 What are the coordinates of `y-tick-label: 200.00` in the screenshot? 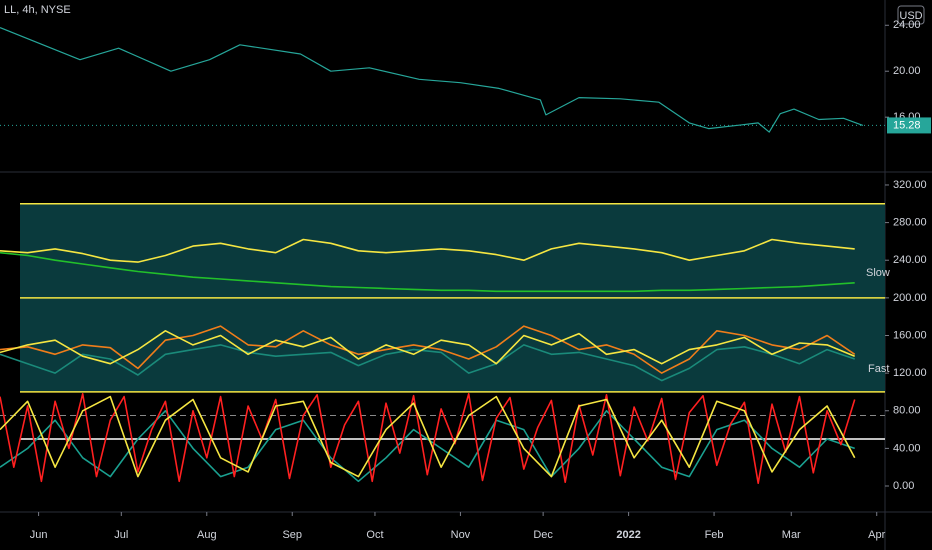 It's located at (910, 298).